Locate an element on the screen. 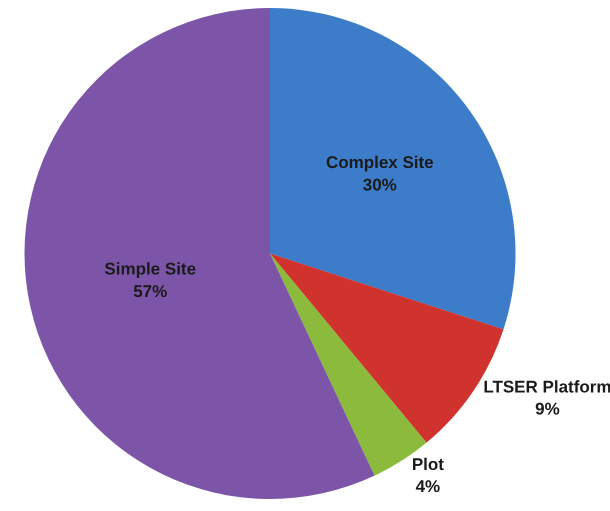 This screenshot has height=511, width=610. data-label: 30% is located at coordinates (379, 184).